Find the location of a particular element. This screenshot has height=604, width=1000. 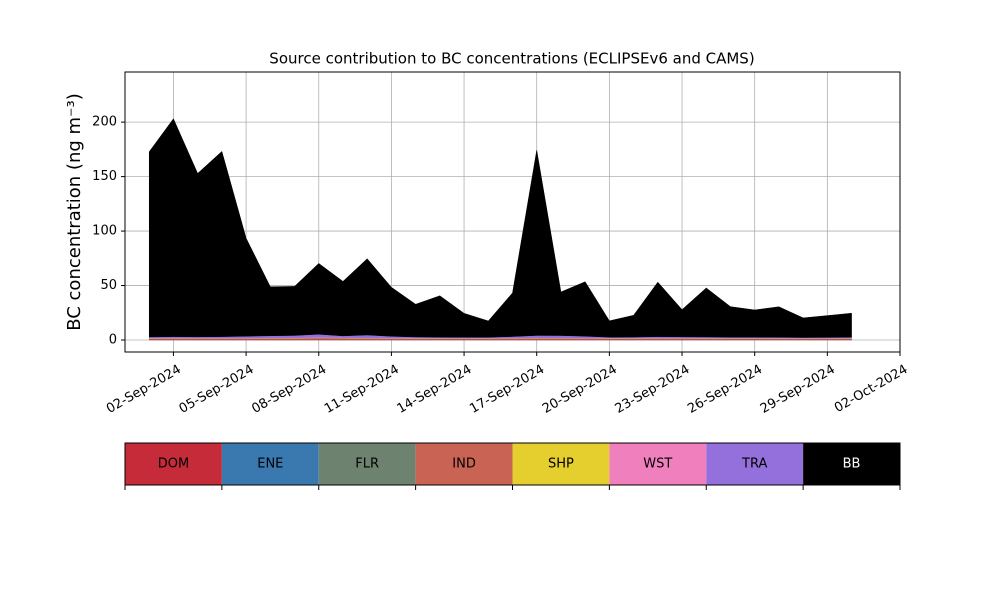

legend-label: DOM is located at coordinates (173, 464).